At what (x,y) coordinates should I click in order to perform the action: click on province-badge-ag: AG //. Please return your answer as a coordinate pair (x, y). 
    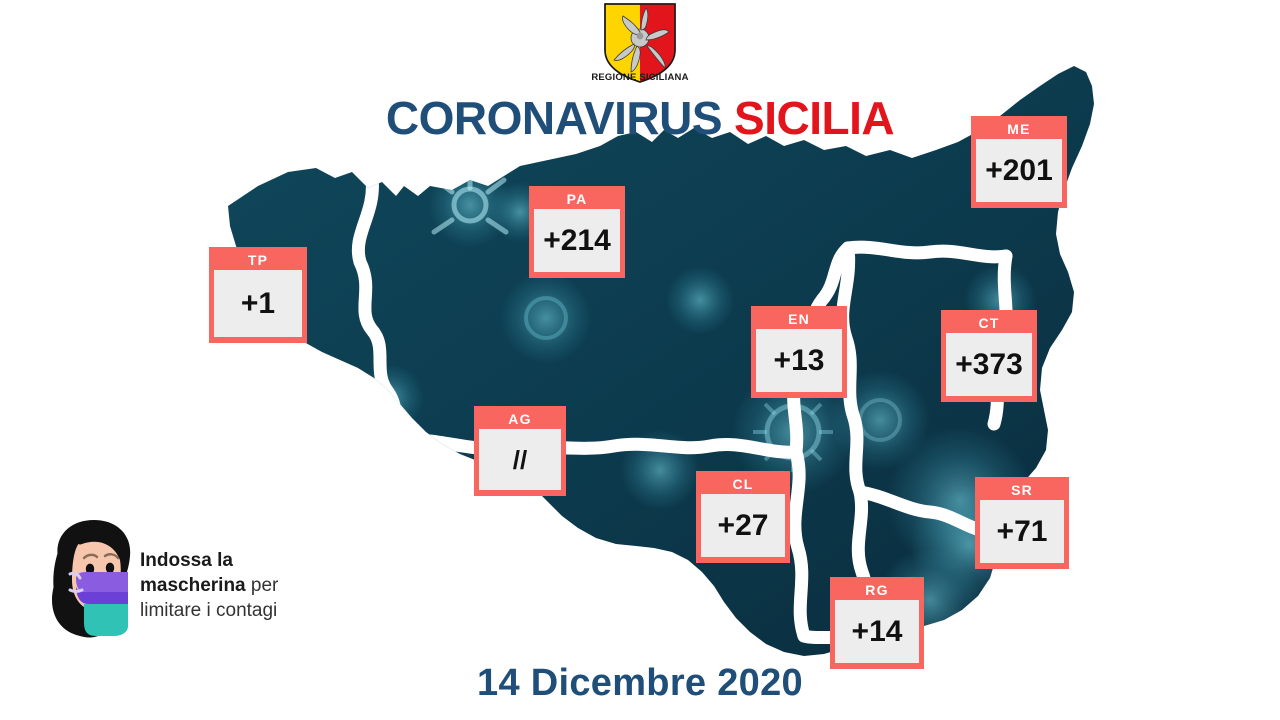
    Looking at the image, I should click on (520, 451).